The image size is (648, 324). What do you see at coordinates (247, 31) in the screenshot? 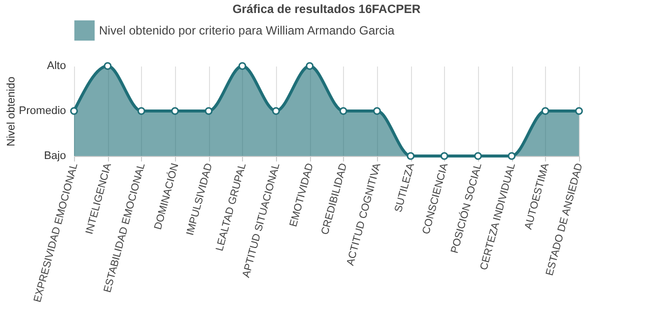
I see `legend-label: Nivel obtenido por criterio para William Armando Garcia` at bounding box center [247, 31].